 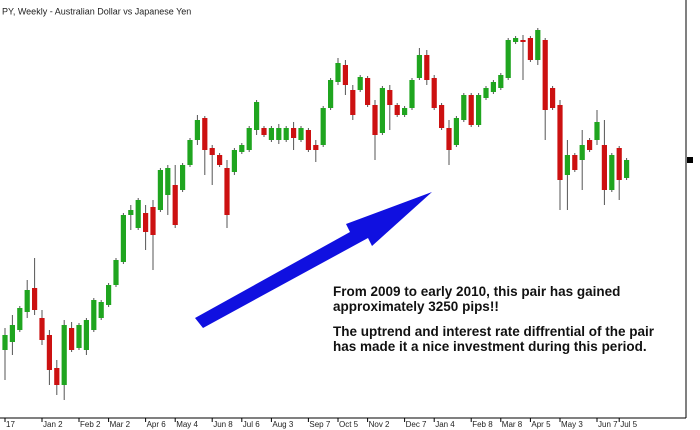 I want to click on x-tick-label: Nov 2, so click(x=379, y=424).